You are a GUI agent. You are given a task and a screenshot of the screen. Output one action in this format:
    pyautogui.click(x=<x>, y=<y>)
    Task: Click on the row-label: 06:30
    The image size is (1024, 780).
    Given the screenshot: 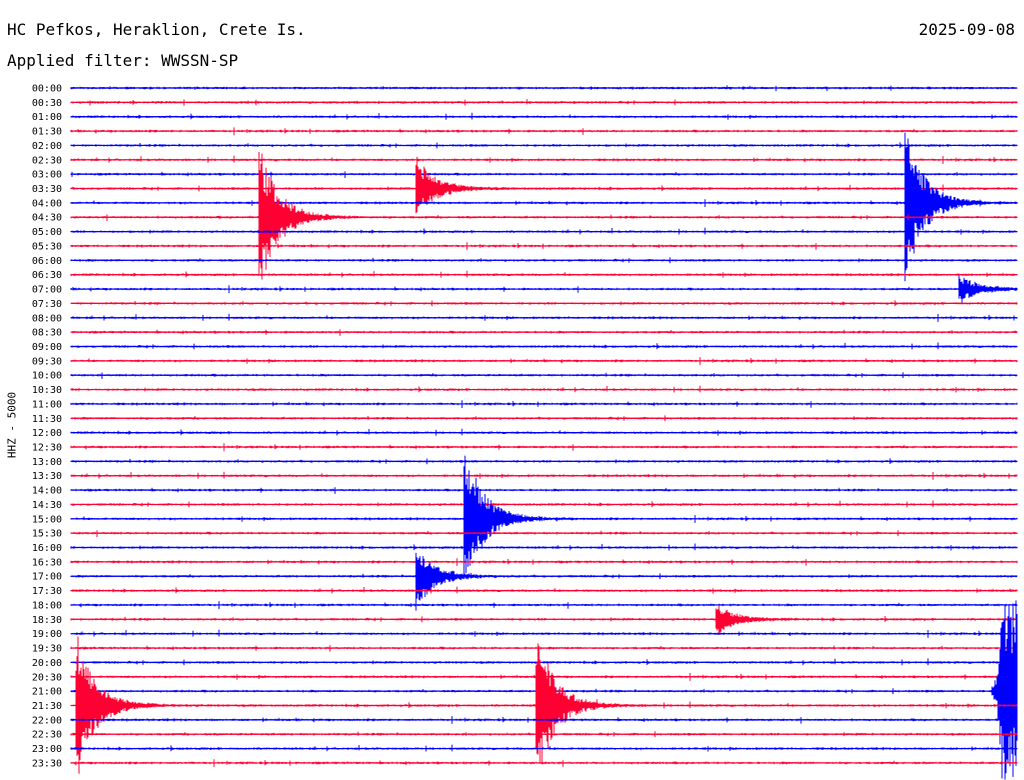 What is the action you would take?
    pyautogui.click(x=47, y=275)
    